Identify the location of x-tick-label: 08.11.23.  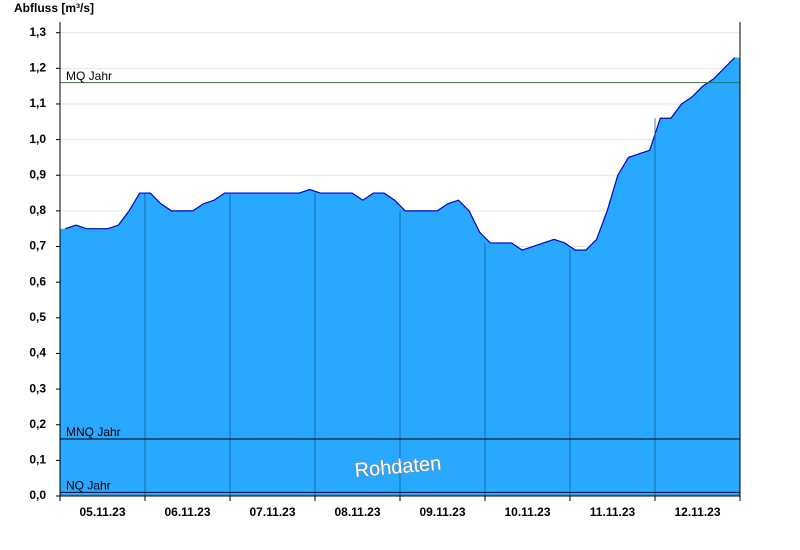
(357, 512).